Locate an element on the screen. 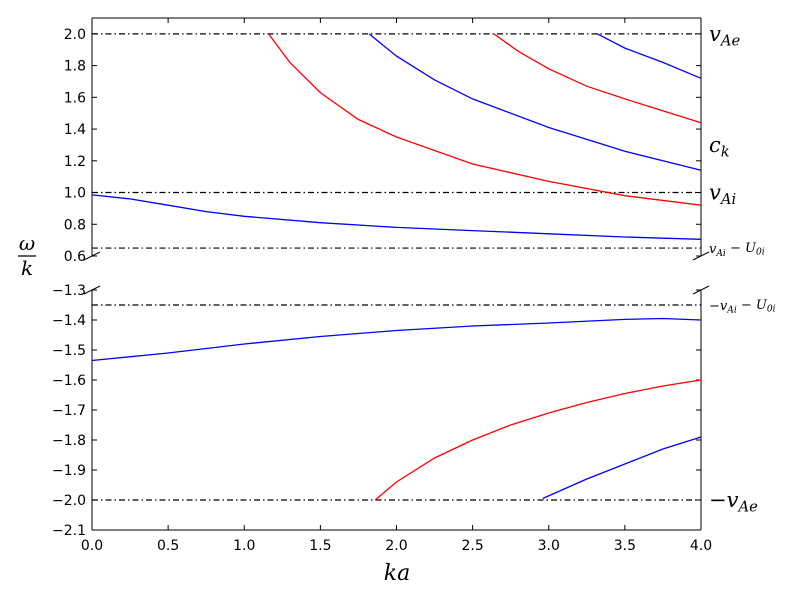 This screenshot has height=600, width=790. top-annotation-label: ck is located at coordinates (719, 146).